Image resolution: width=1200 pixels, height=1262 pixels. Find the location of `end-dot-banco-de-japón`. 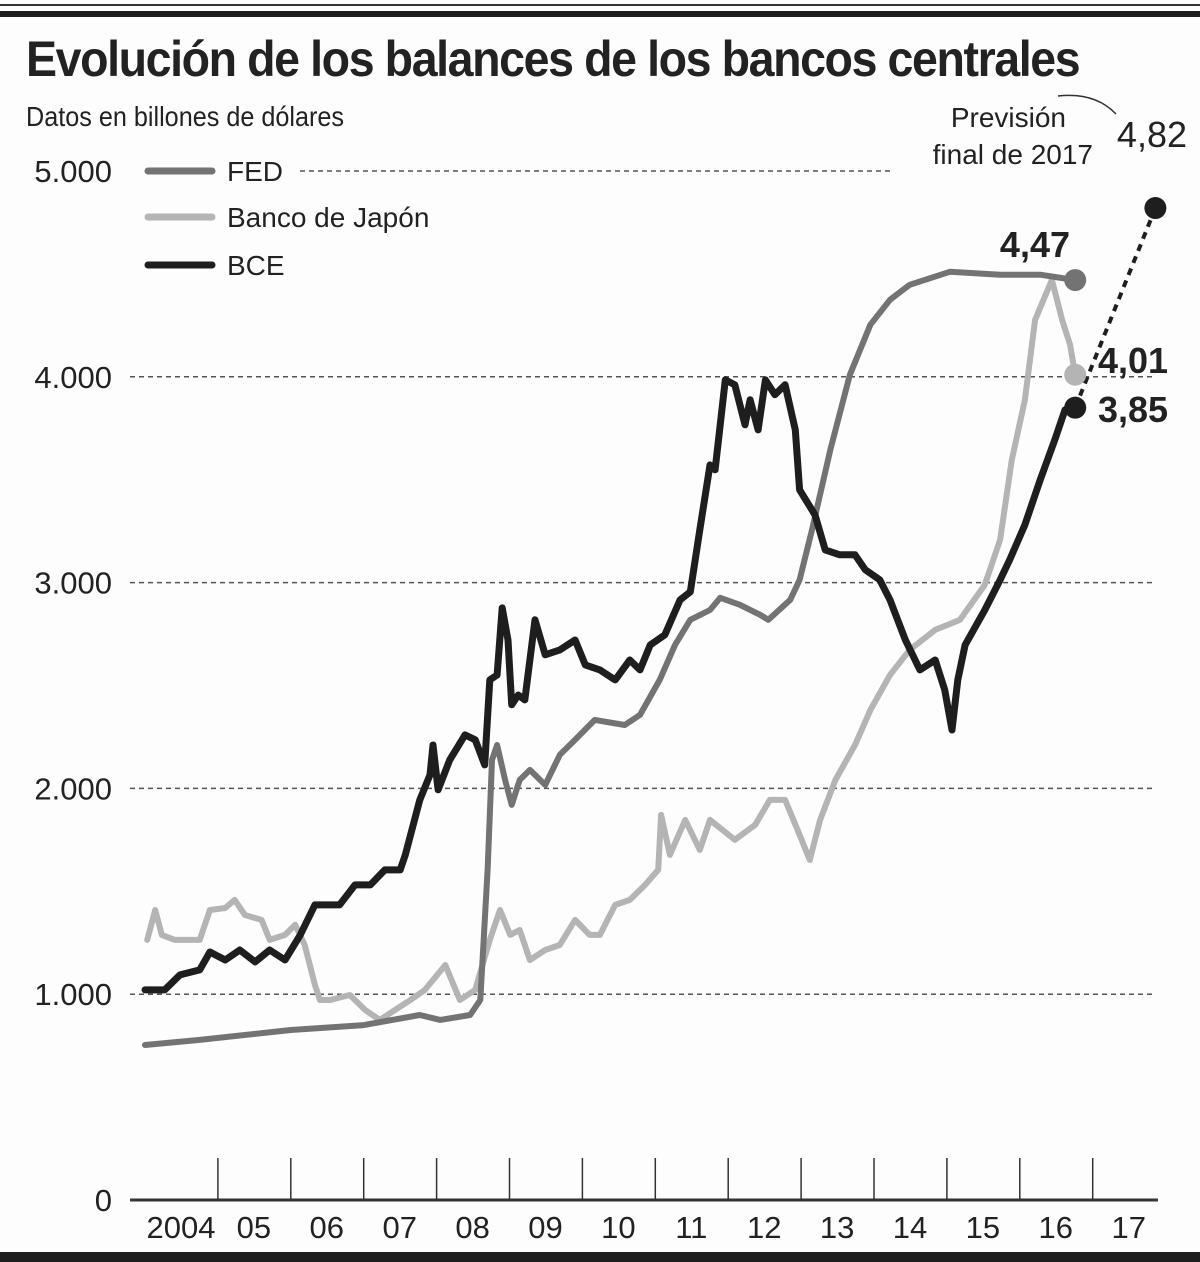

end-dot-banco-de-japón is located at coordinates (1075, 374).